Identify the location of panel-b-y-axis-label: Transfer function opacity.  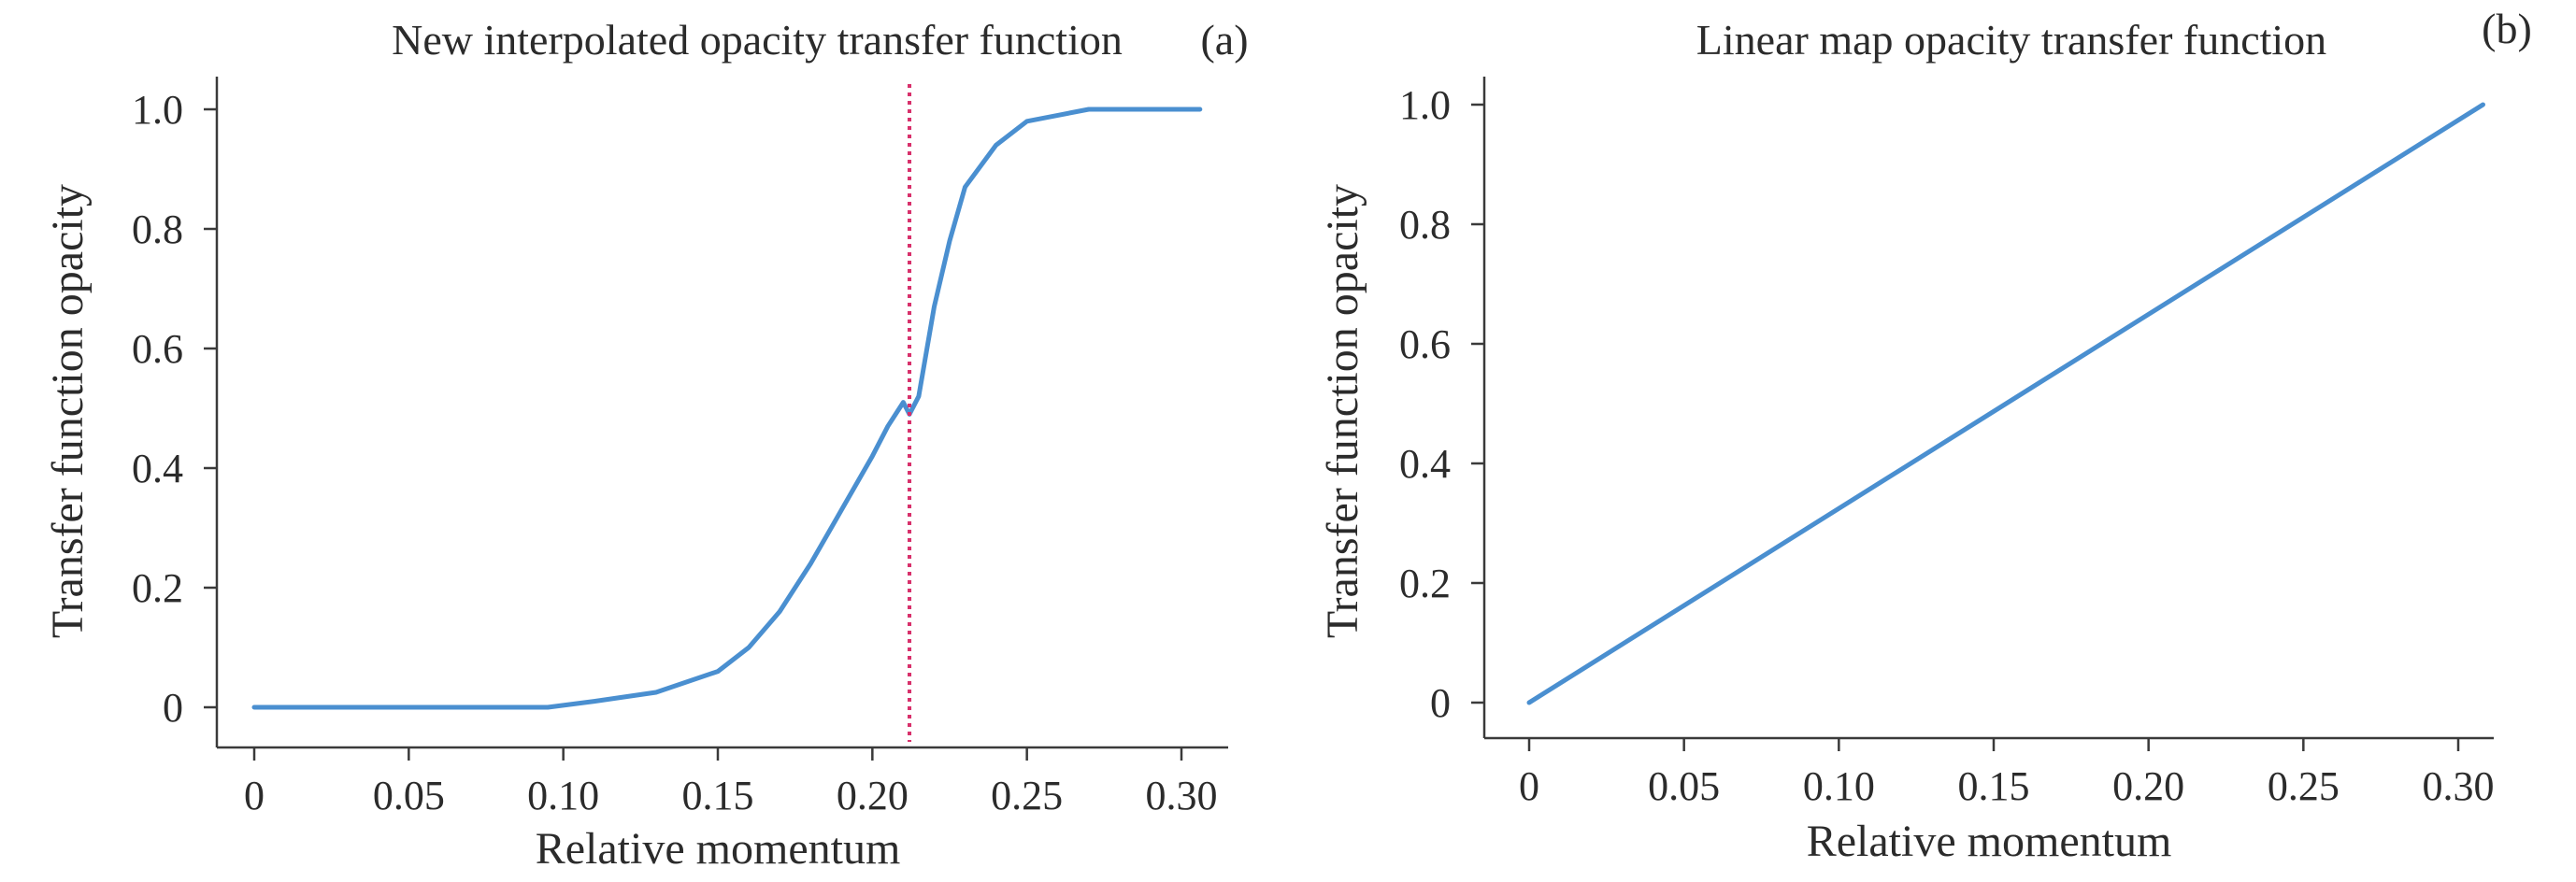
(1342, 411).